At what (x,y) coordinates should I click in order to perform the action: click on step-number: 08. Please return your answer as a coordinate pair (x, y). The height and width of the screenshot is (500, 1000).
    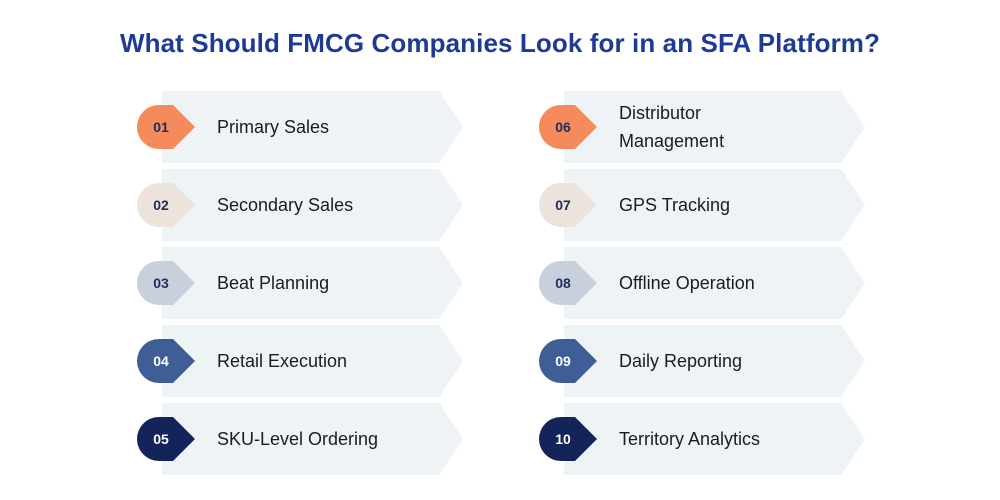
    Looking at the image, I should click on (563, 283).